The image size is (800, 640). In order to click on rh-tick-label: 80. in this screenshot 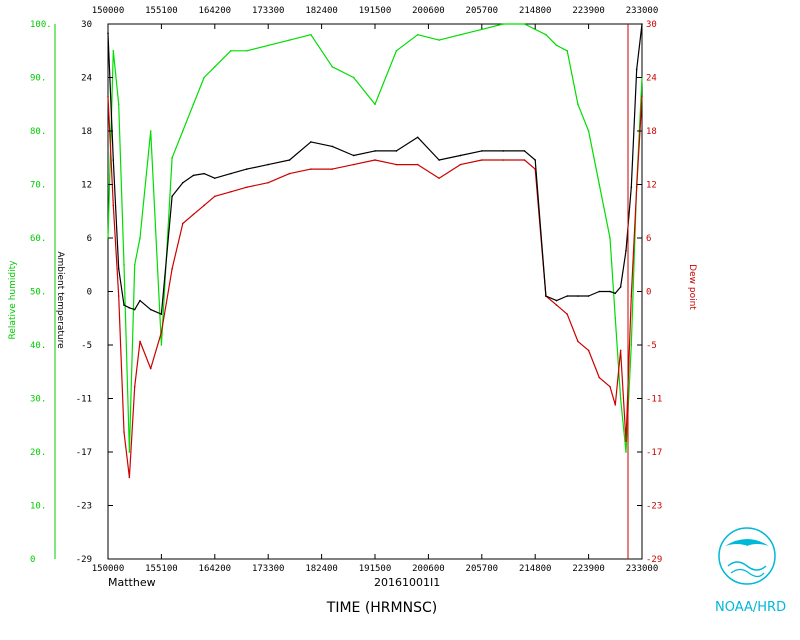, I will do `click(38, 132)`.